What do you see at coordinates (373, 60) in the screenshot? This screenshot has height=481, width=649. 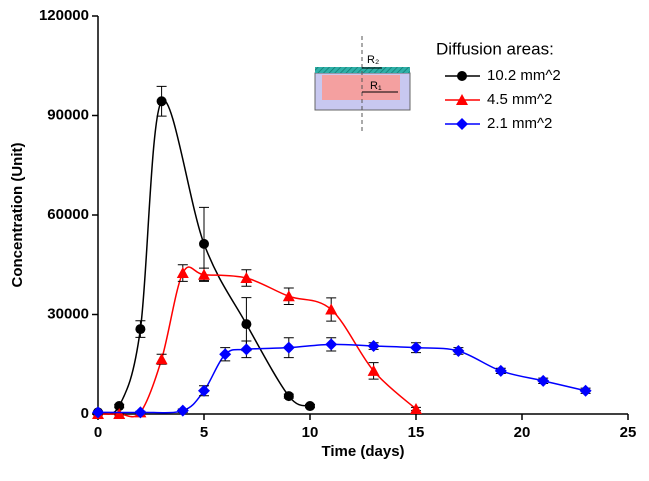 I see `inset-label: R₂` at bounding box center [373, 60].